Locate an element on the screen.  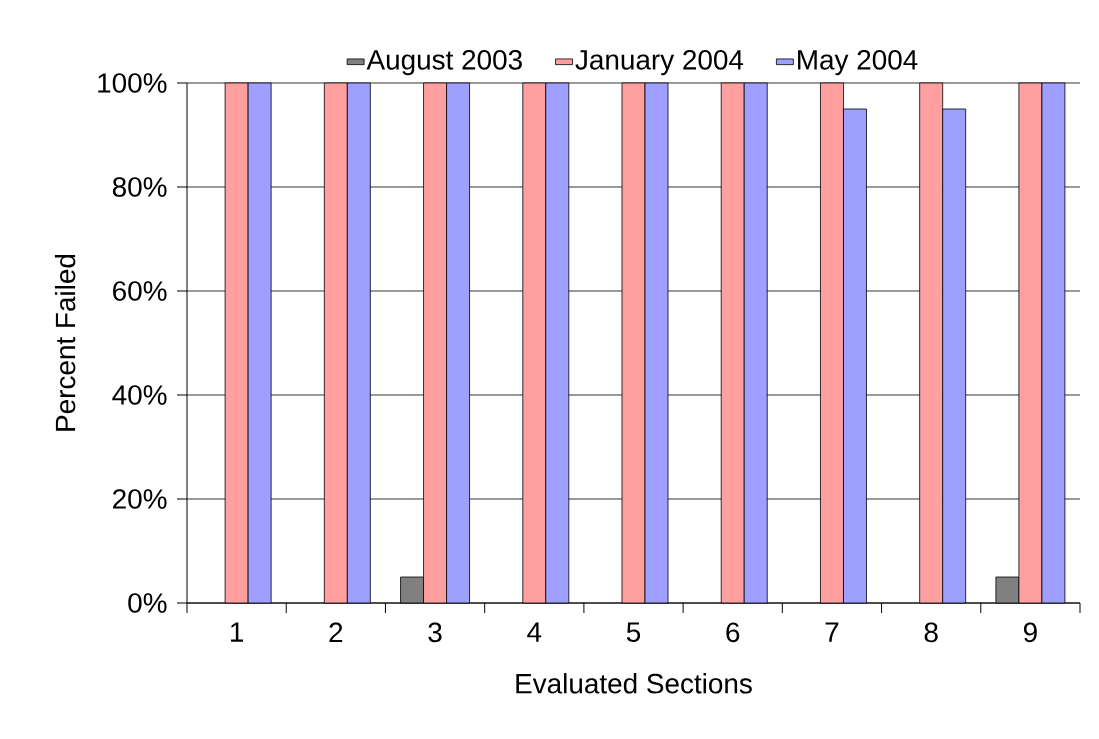
y-tick-label: 20% is located at coordinates (140, 499).